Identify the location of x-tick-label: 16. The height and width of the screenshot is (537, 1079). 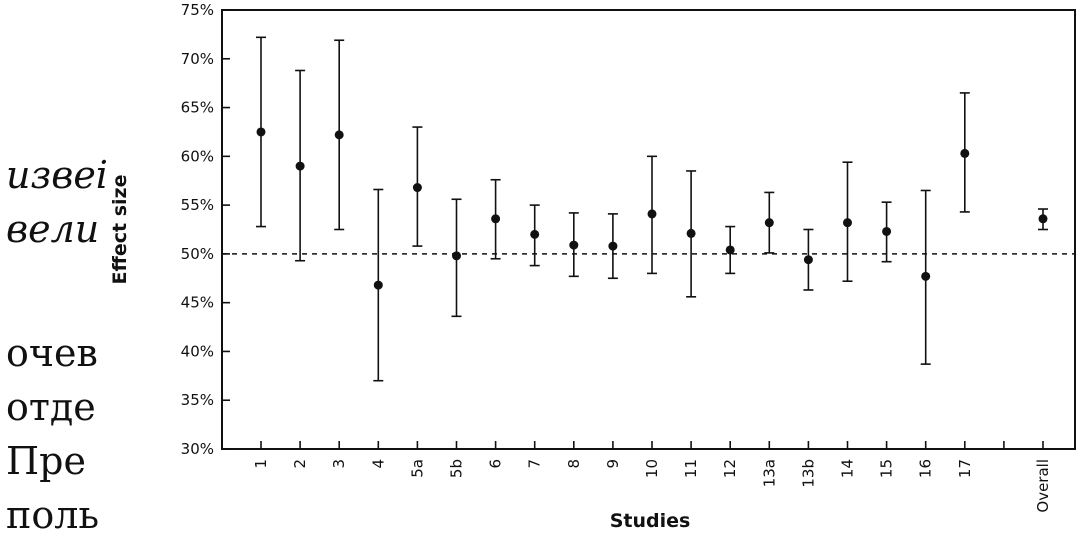
(926, 468).